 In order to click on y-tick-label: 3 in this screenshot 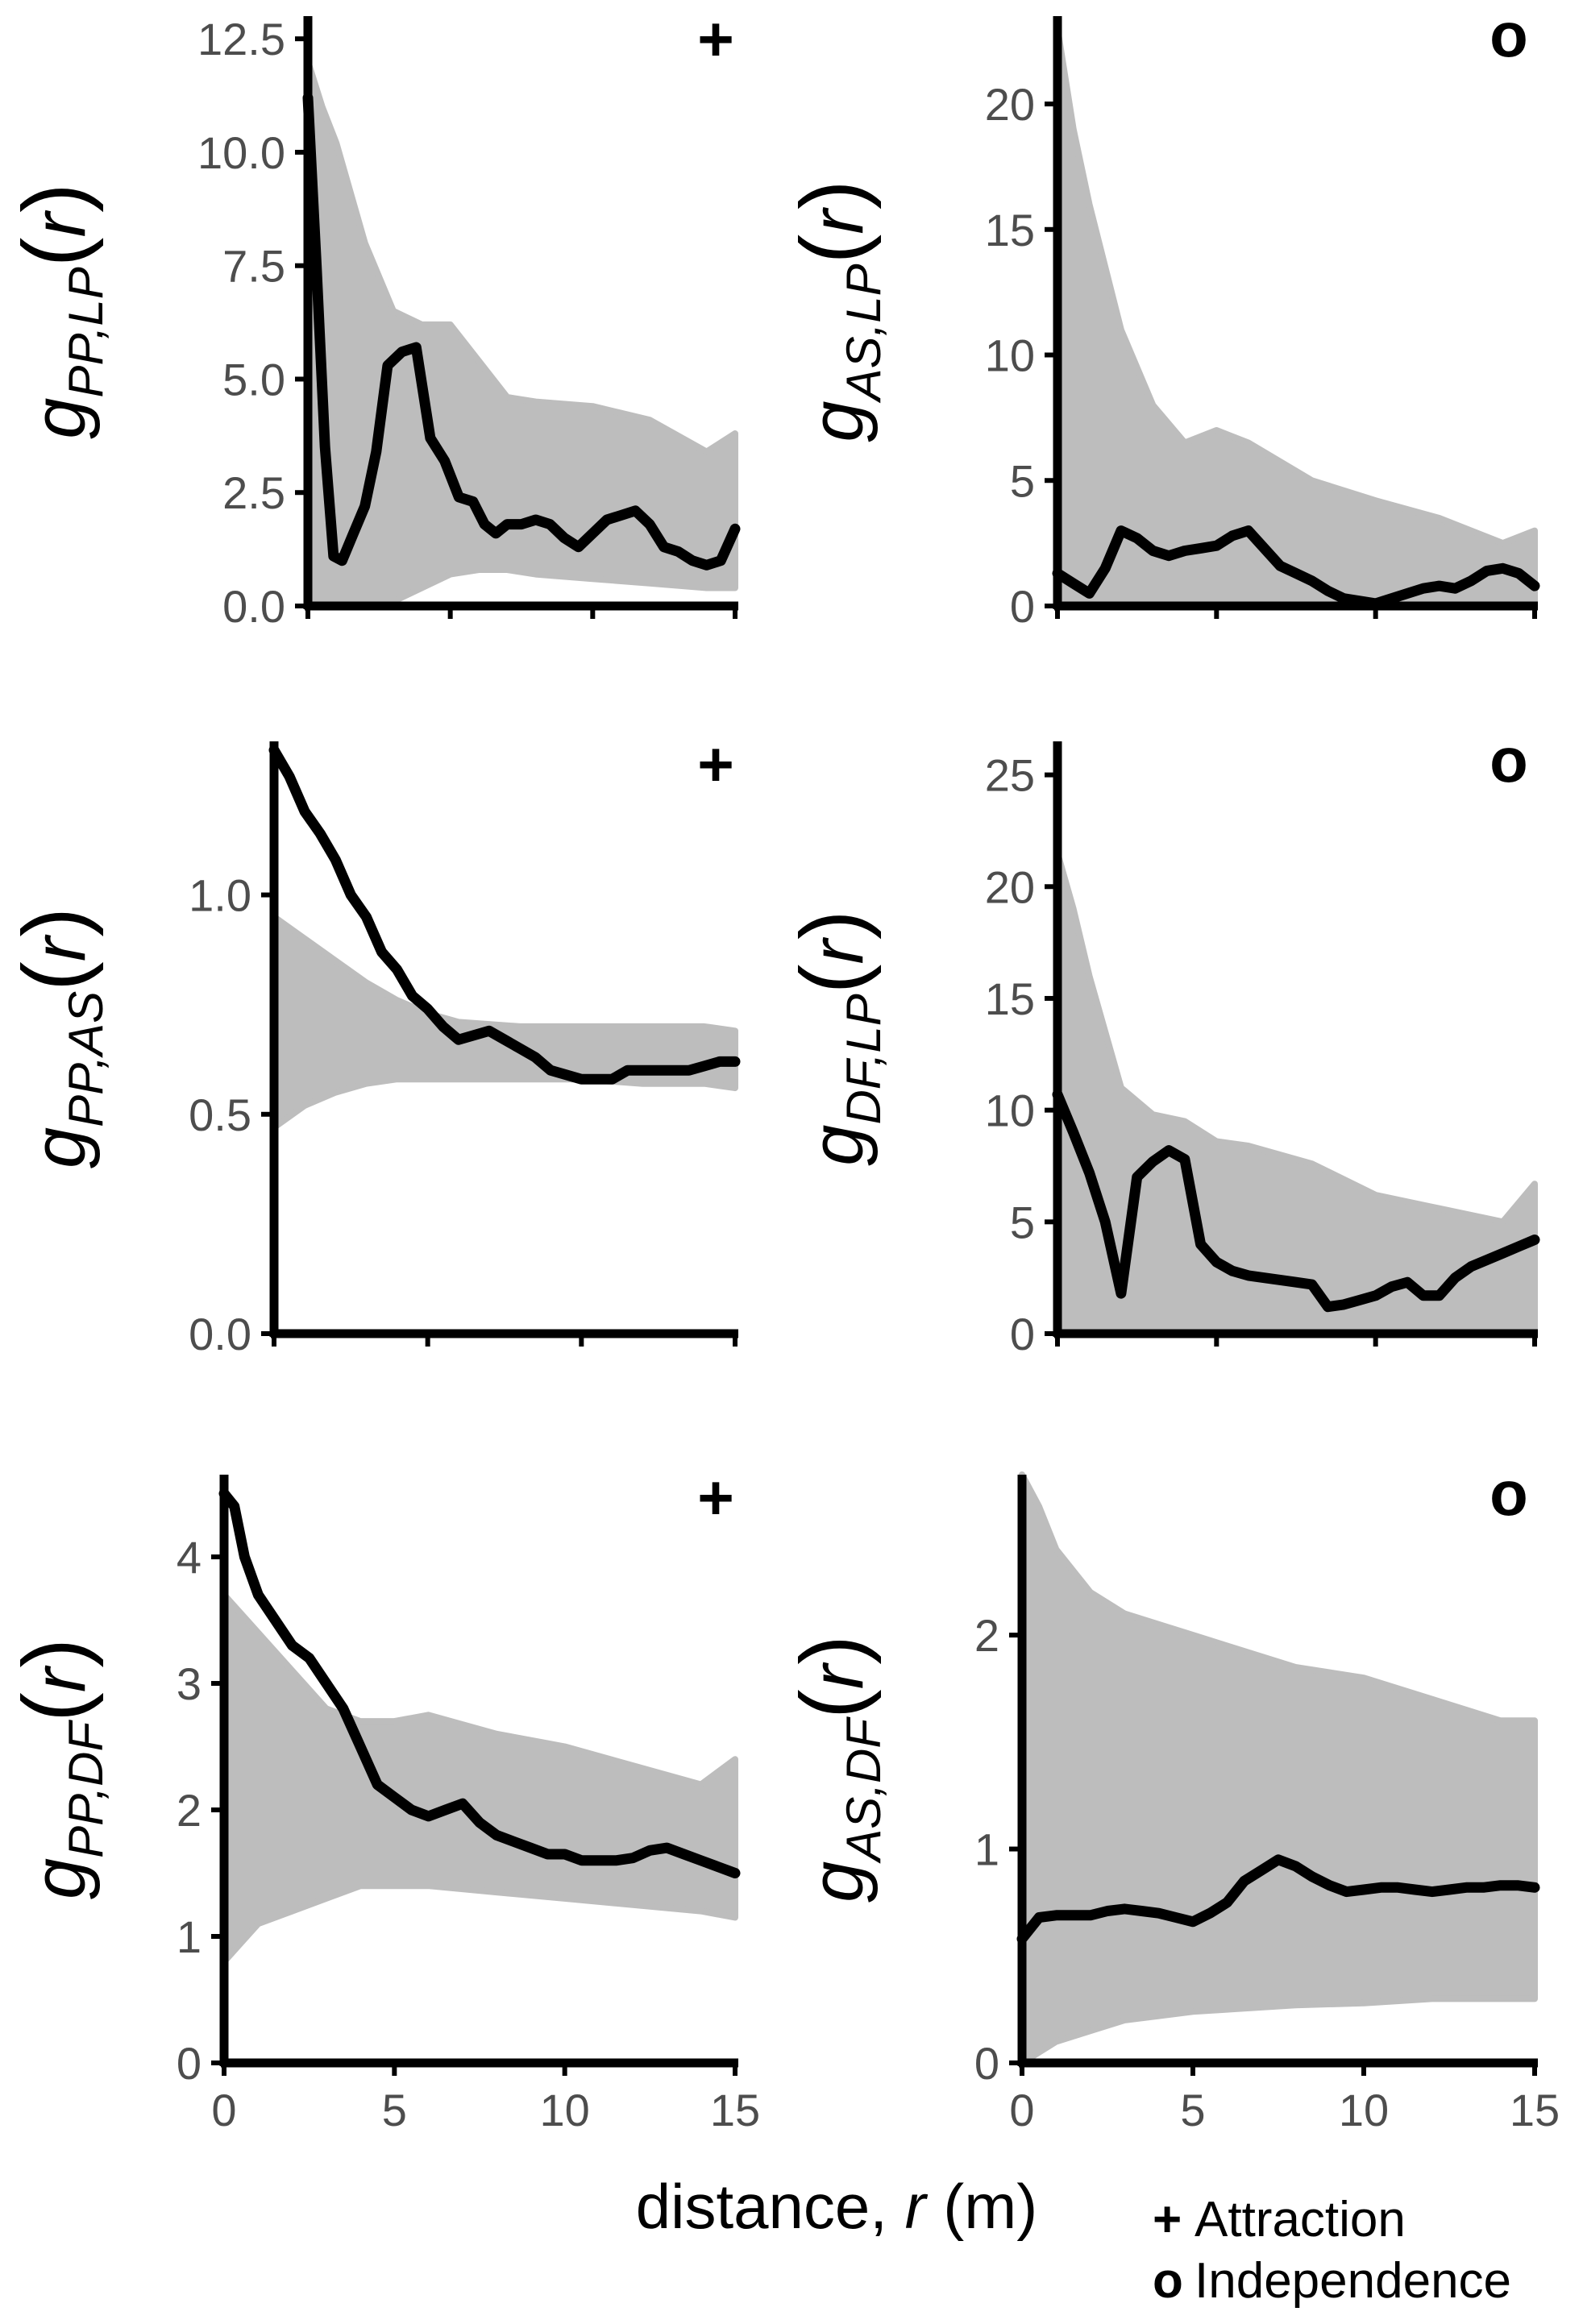, I will do `click(189, 1684)`.